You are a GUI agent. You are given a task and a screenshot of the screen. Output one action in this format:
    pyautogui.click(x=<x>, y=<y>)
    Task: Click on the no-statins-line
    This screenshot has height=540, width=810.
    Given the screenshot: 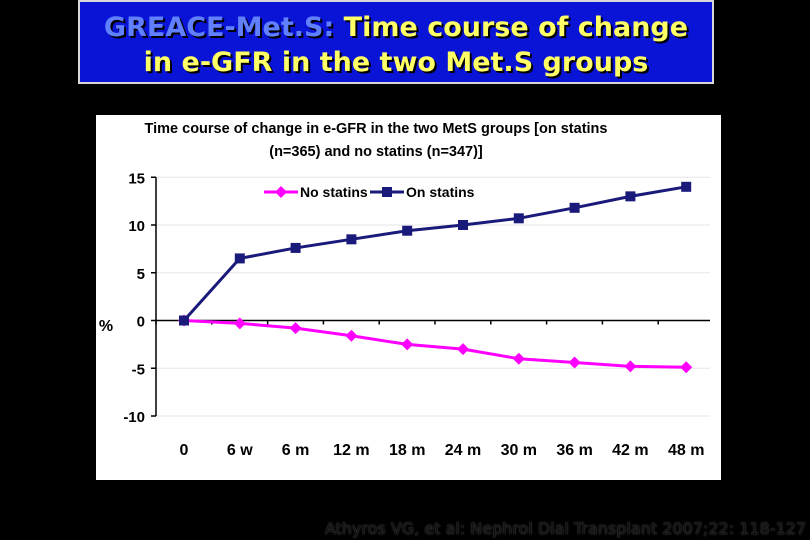 What is the action you would take?
    pyautogui.click(x=435, y=344)
    